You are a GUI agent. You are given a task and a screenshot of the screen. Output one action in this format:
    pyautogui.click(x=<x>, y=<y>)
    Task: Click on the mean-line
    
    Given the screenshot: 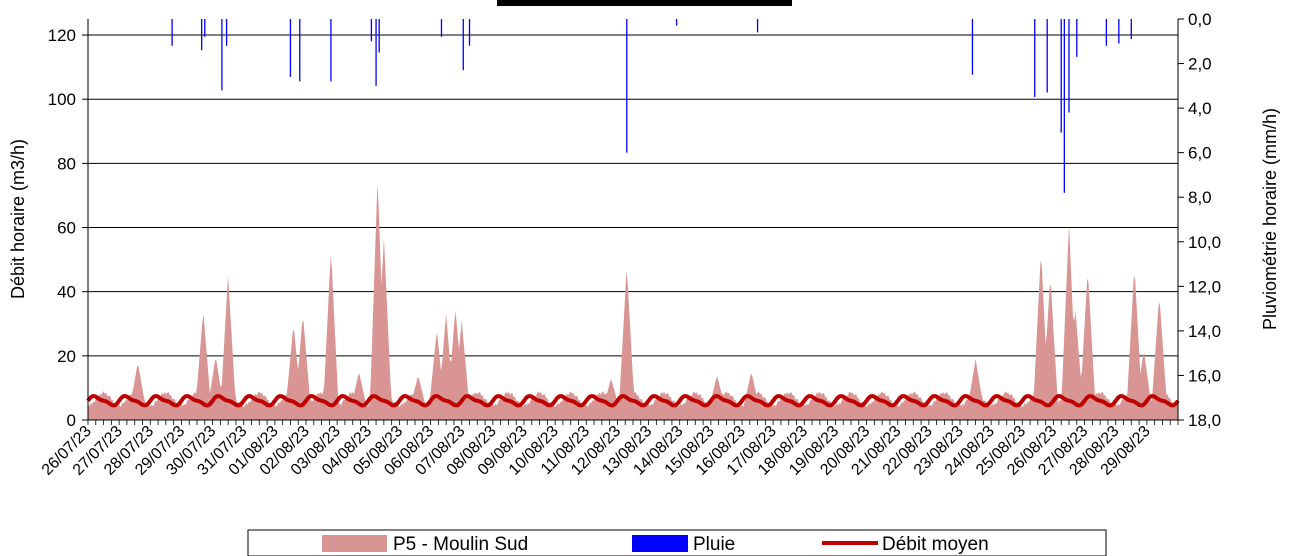 What is the action you would take?
    pyautogui.click(x=633, y=401)
    